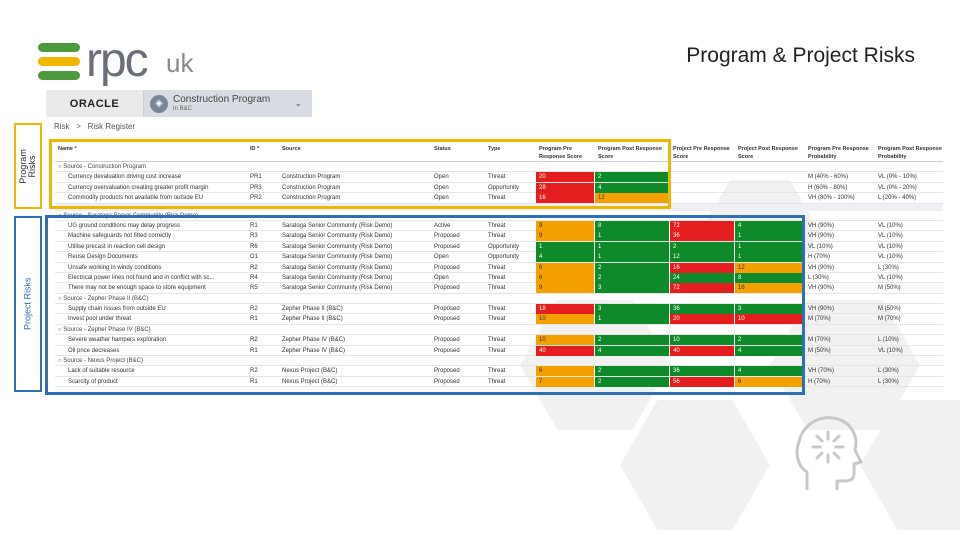 The height and width of the screenshot is (540, 960). I want to click on cell-name: Utilise precast in reaction cell design, so click(117, 246).